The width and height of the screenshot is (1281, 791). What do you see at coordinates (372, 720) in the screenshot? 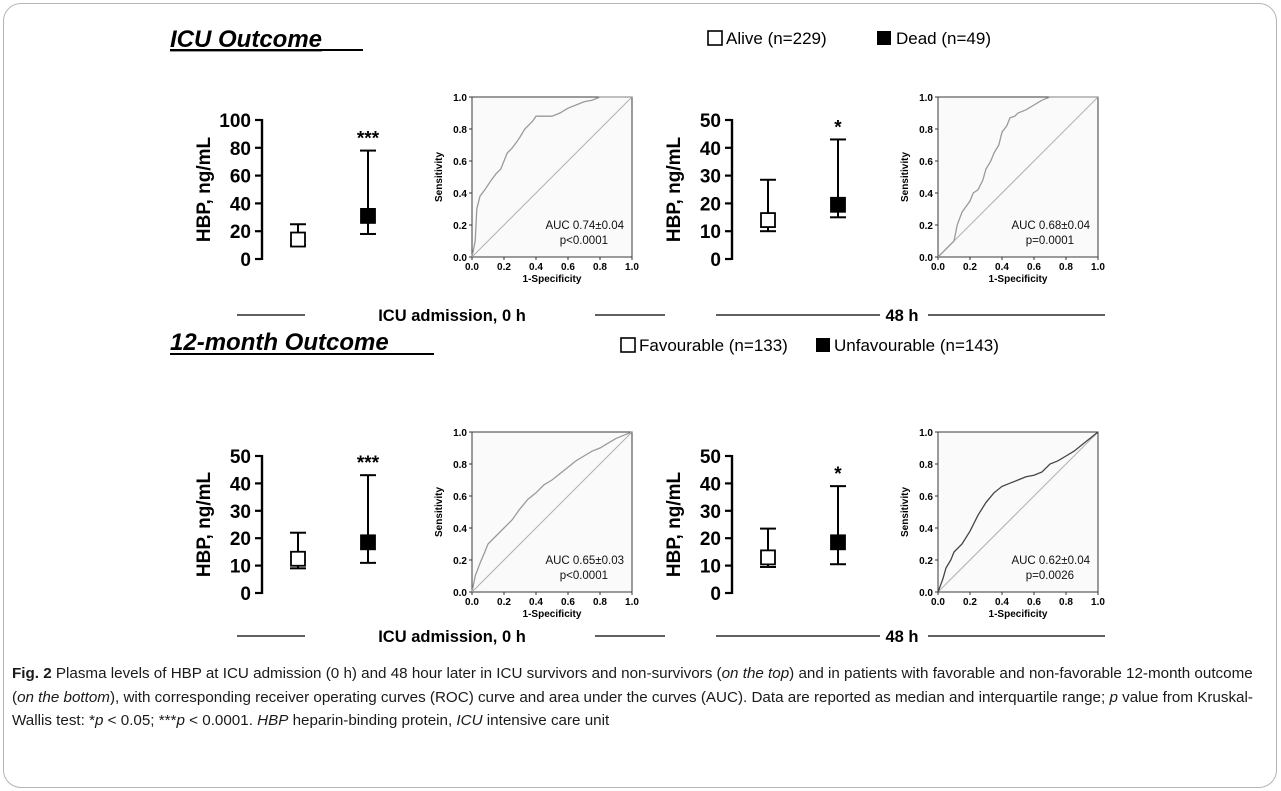
I see `caption-segment: heparin-binding protein,` at bounding box center [372, 720].